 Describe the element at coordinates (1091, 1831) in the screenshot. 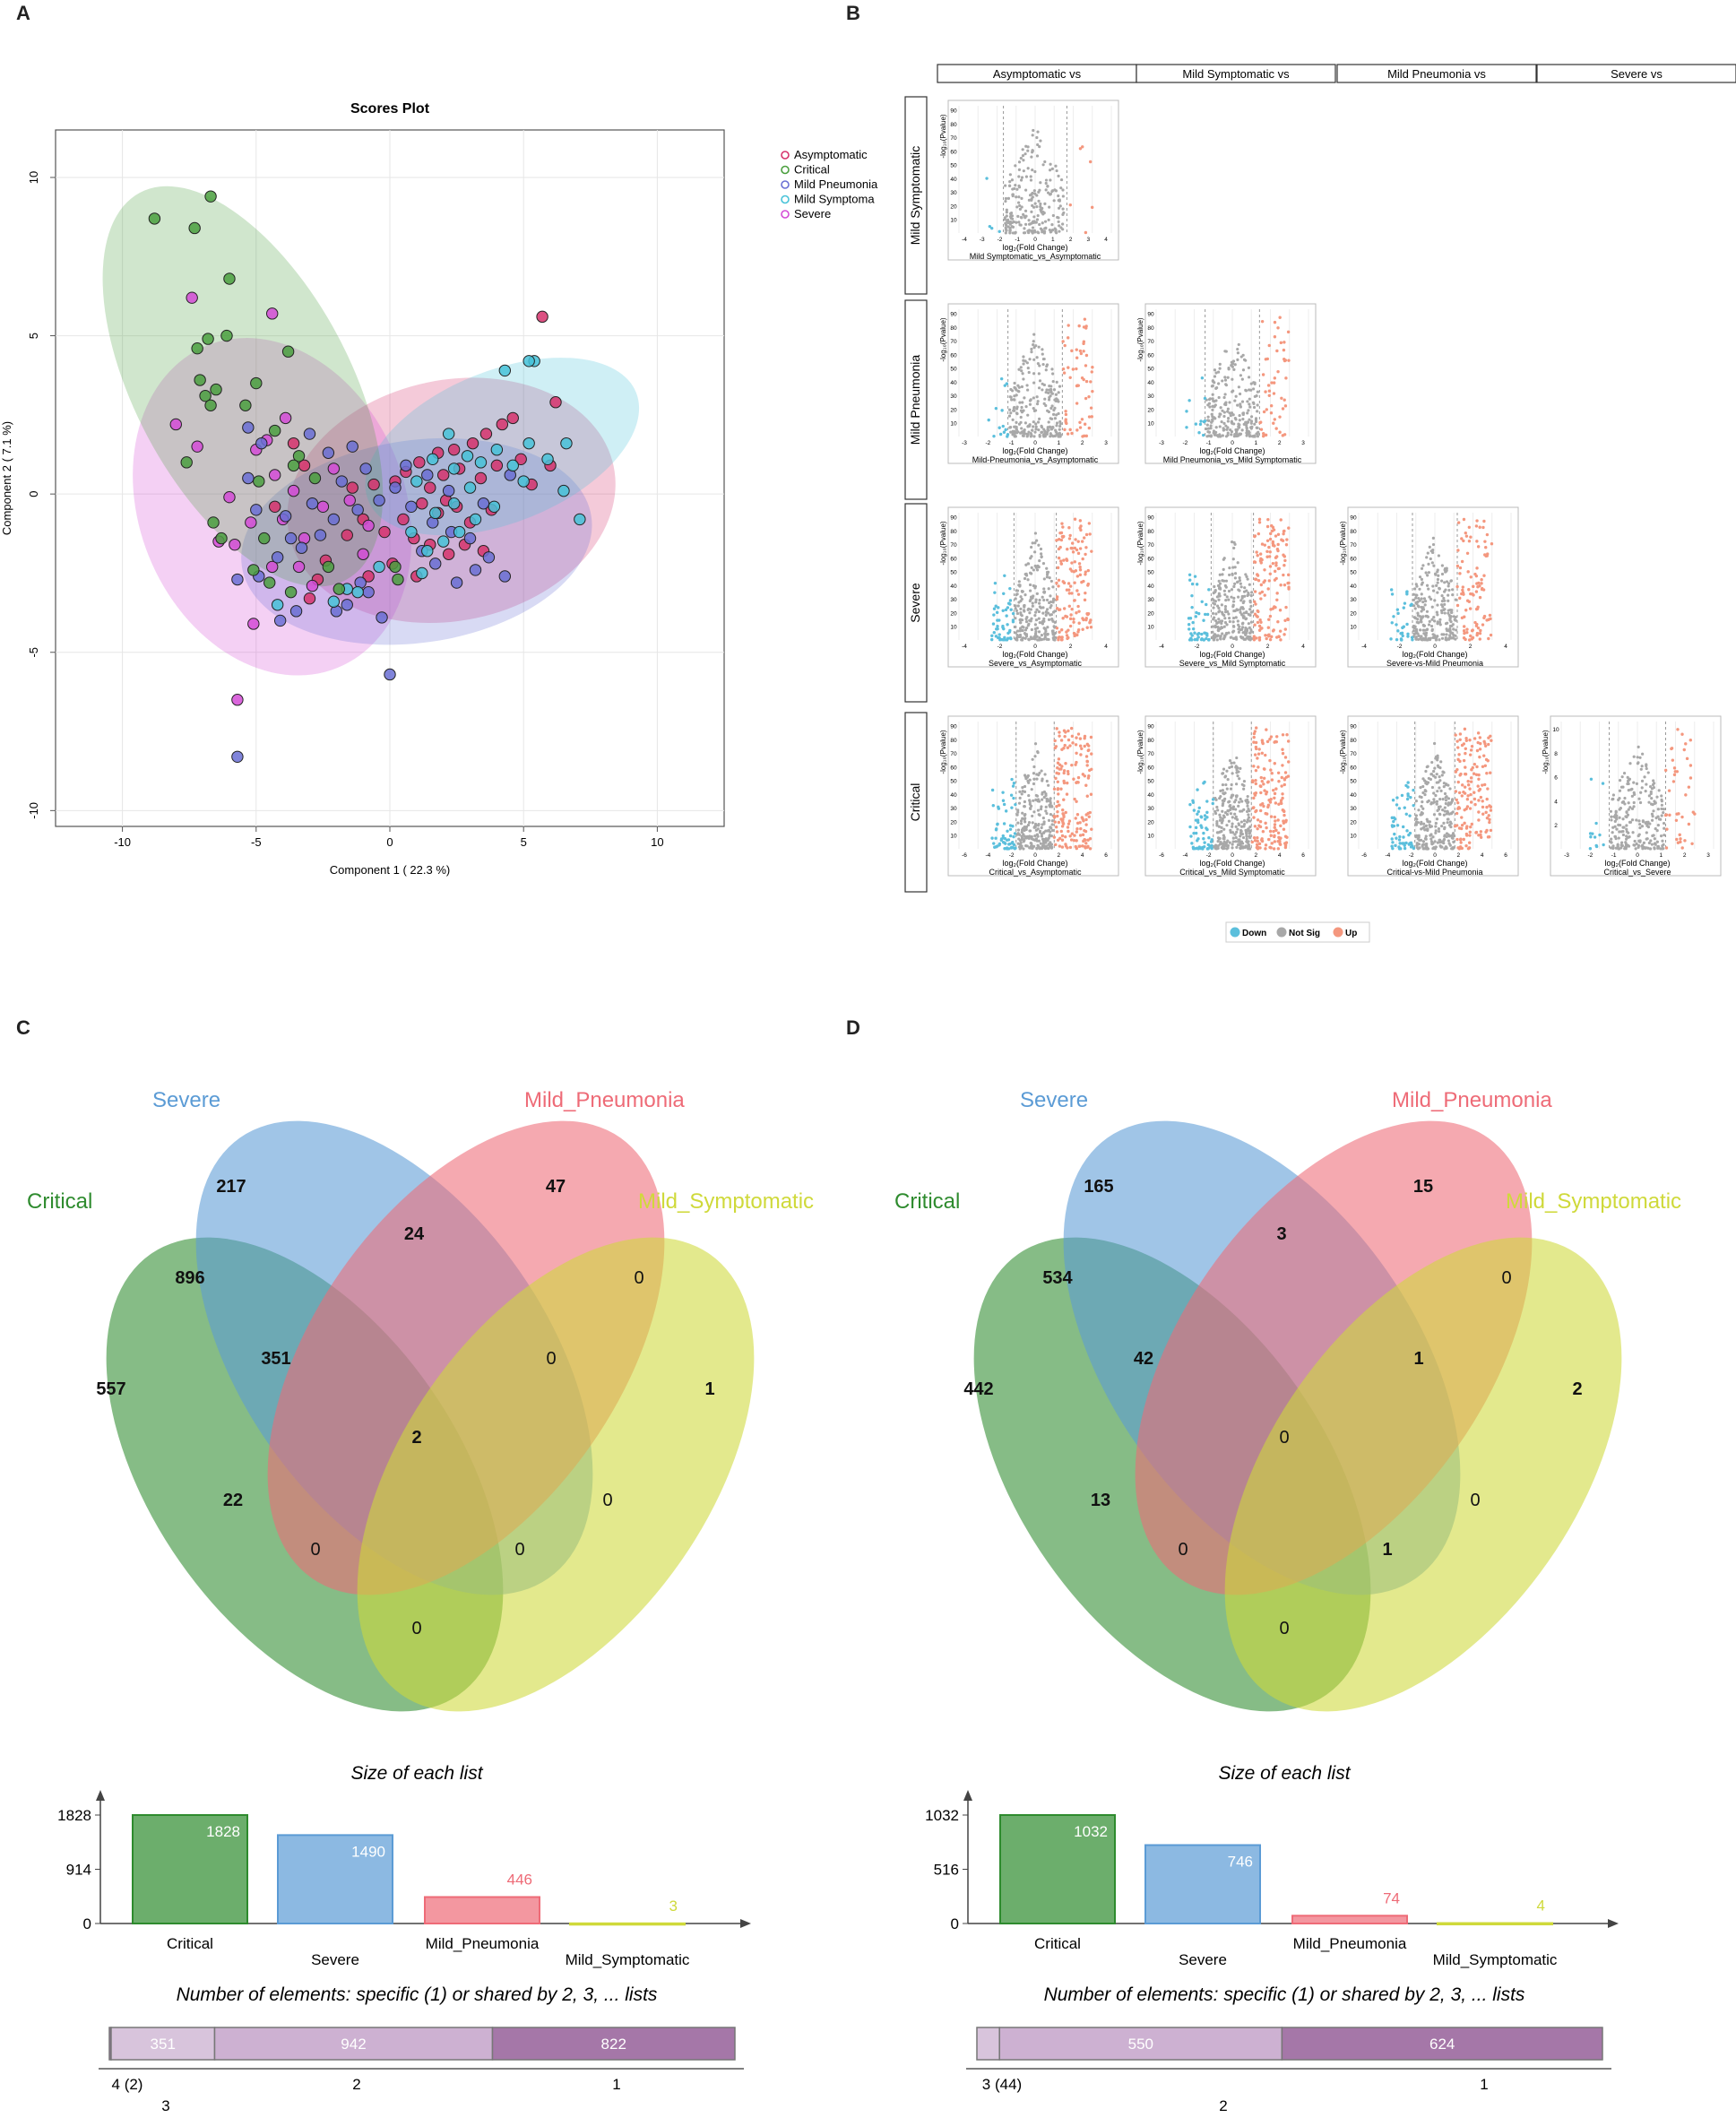

I see `size-bar-value: 1032` at that location.